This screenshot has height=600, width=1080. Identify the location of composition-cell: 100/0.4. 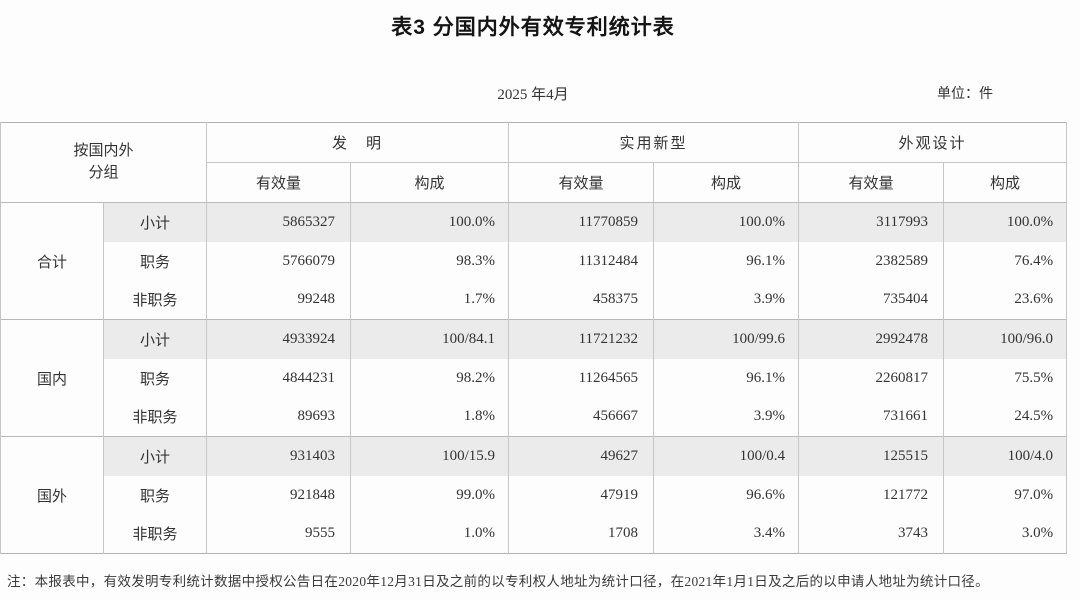
(726, 456).